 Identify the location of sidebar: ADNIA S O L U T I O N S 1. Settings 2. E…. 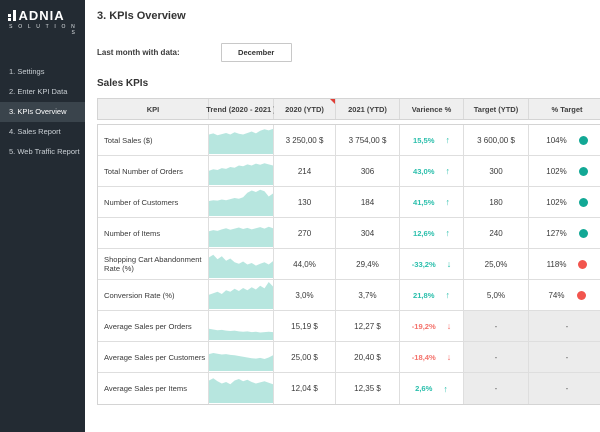
(42, 216).